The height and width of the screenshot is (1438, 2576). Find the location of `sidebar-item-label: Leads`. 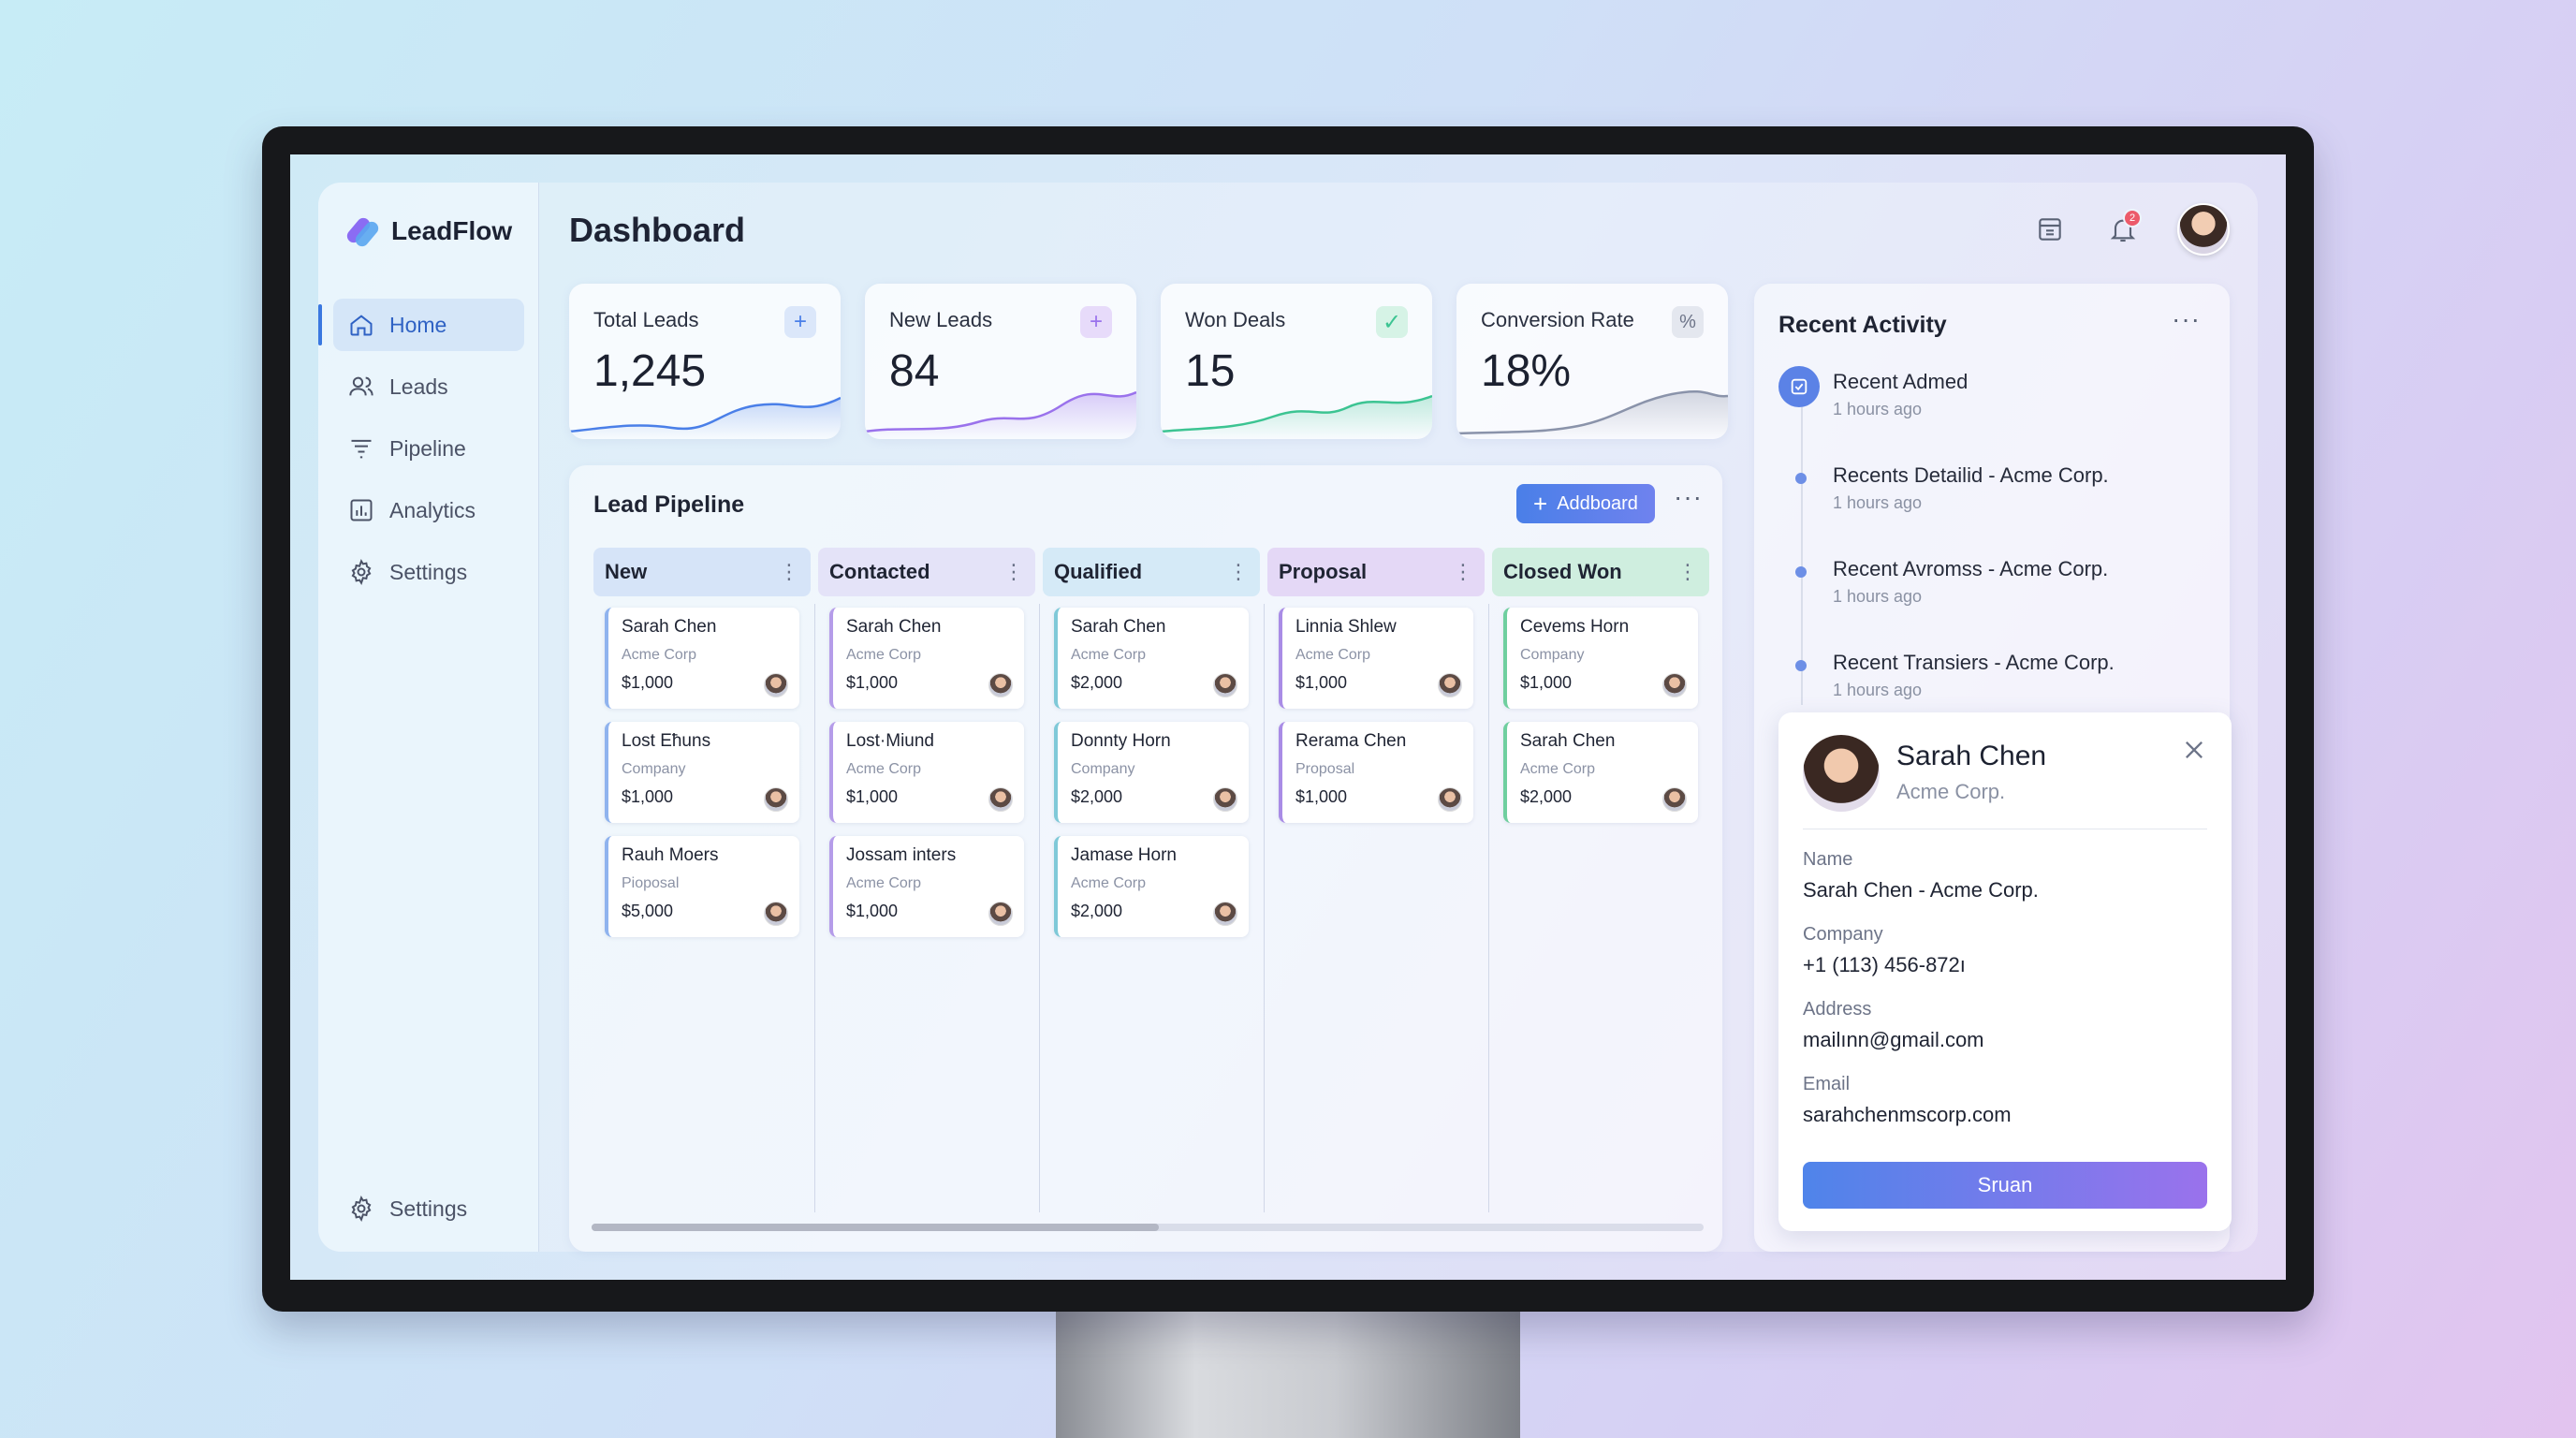

sidebar-item-label: Leads is located at coordinates (418, 386).